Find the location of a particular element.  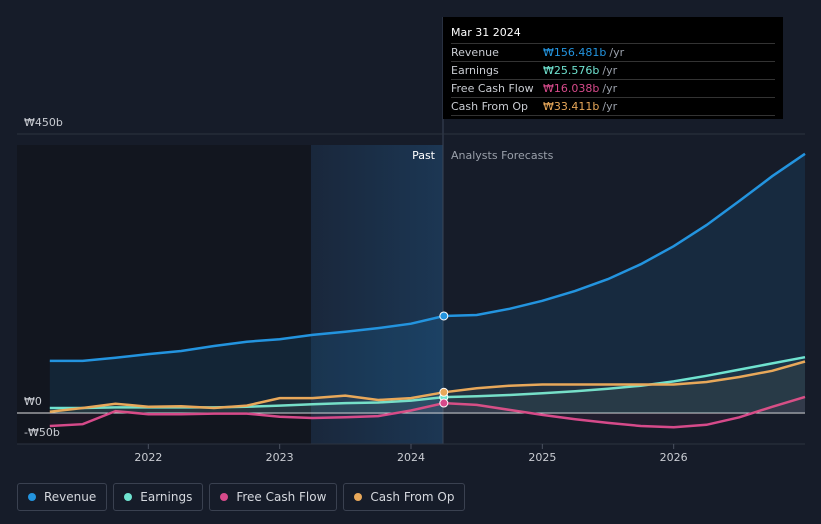

legend-item: Cash From Op is located at coordinates (404, 497).